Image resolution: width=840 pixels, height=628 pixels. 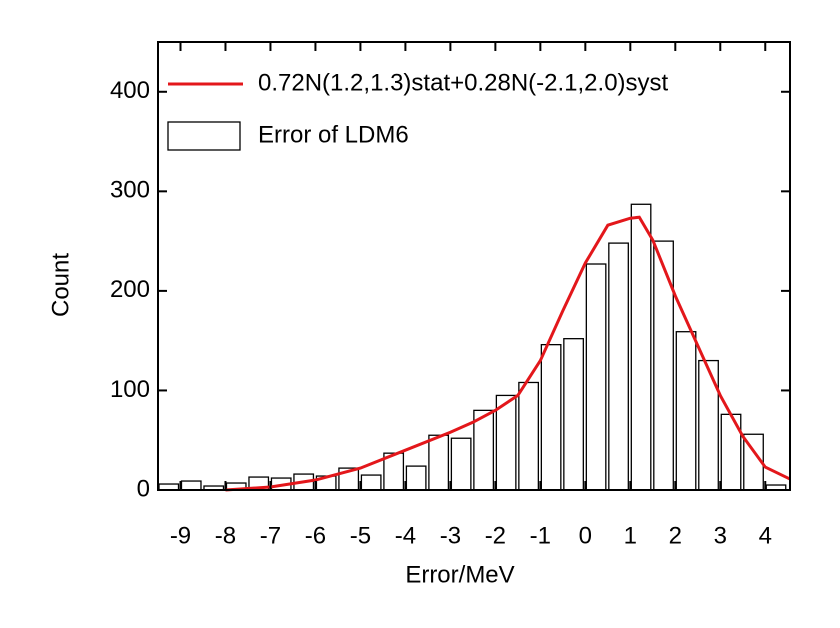 I want to click on x-tick-label: 4, so click(x=765, y=535).